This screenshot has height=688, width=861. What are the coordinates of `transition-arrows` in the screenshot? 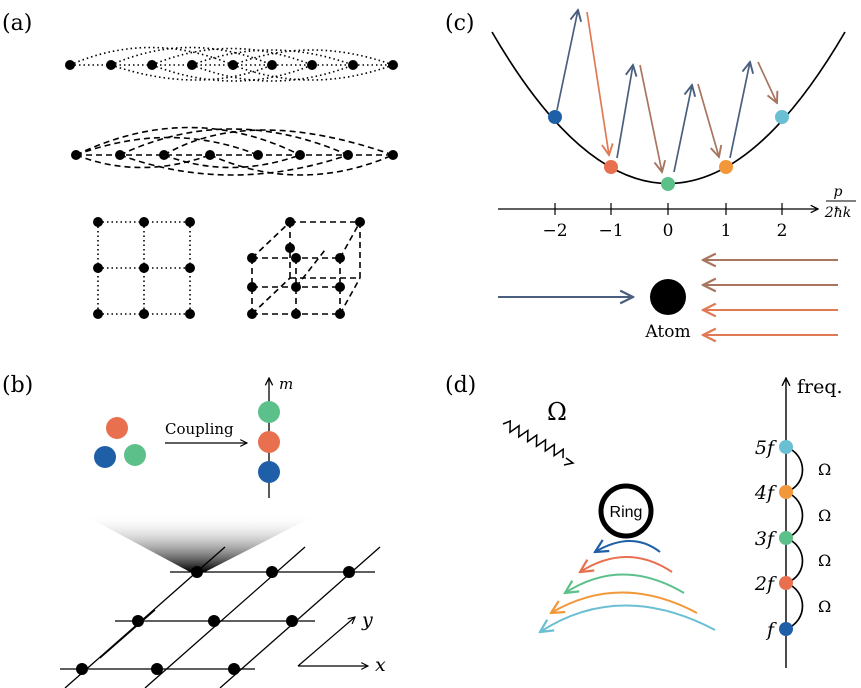 It's located at (666, 91).